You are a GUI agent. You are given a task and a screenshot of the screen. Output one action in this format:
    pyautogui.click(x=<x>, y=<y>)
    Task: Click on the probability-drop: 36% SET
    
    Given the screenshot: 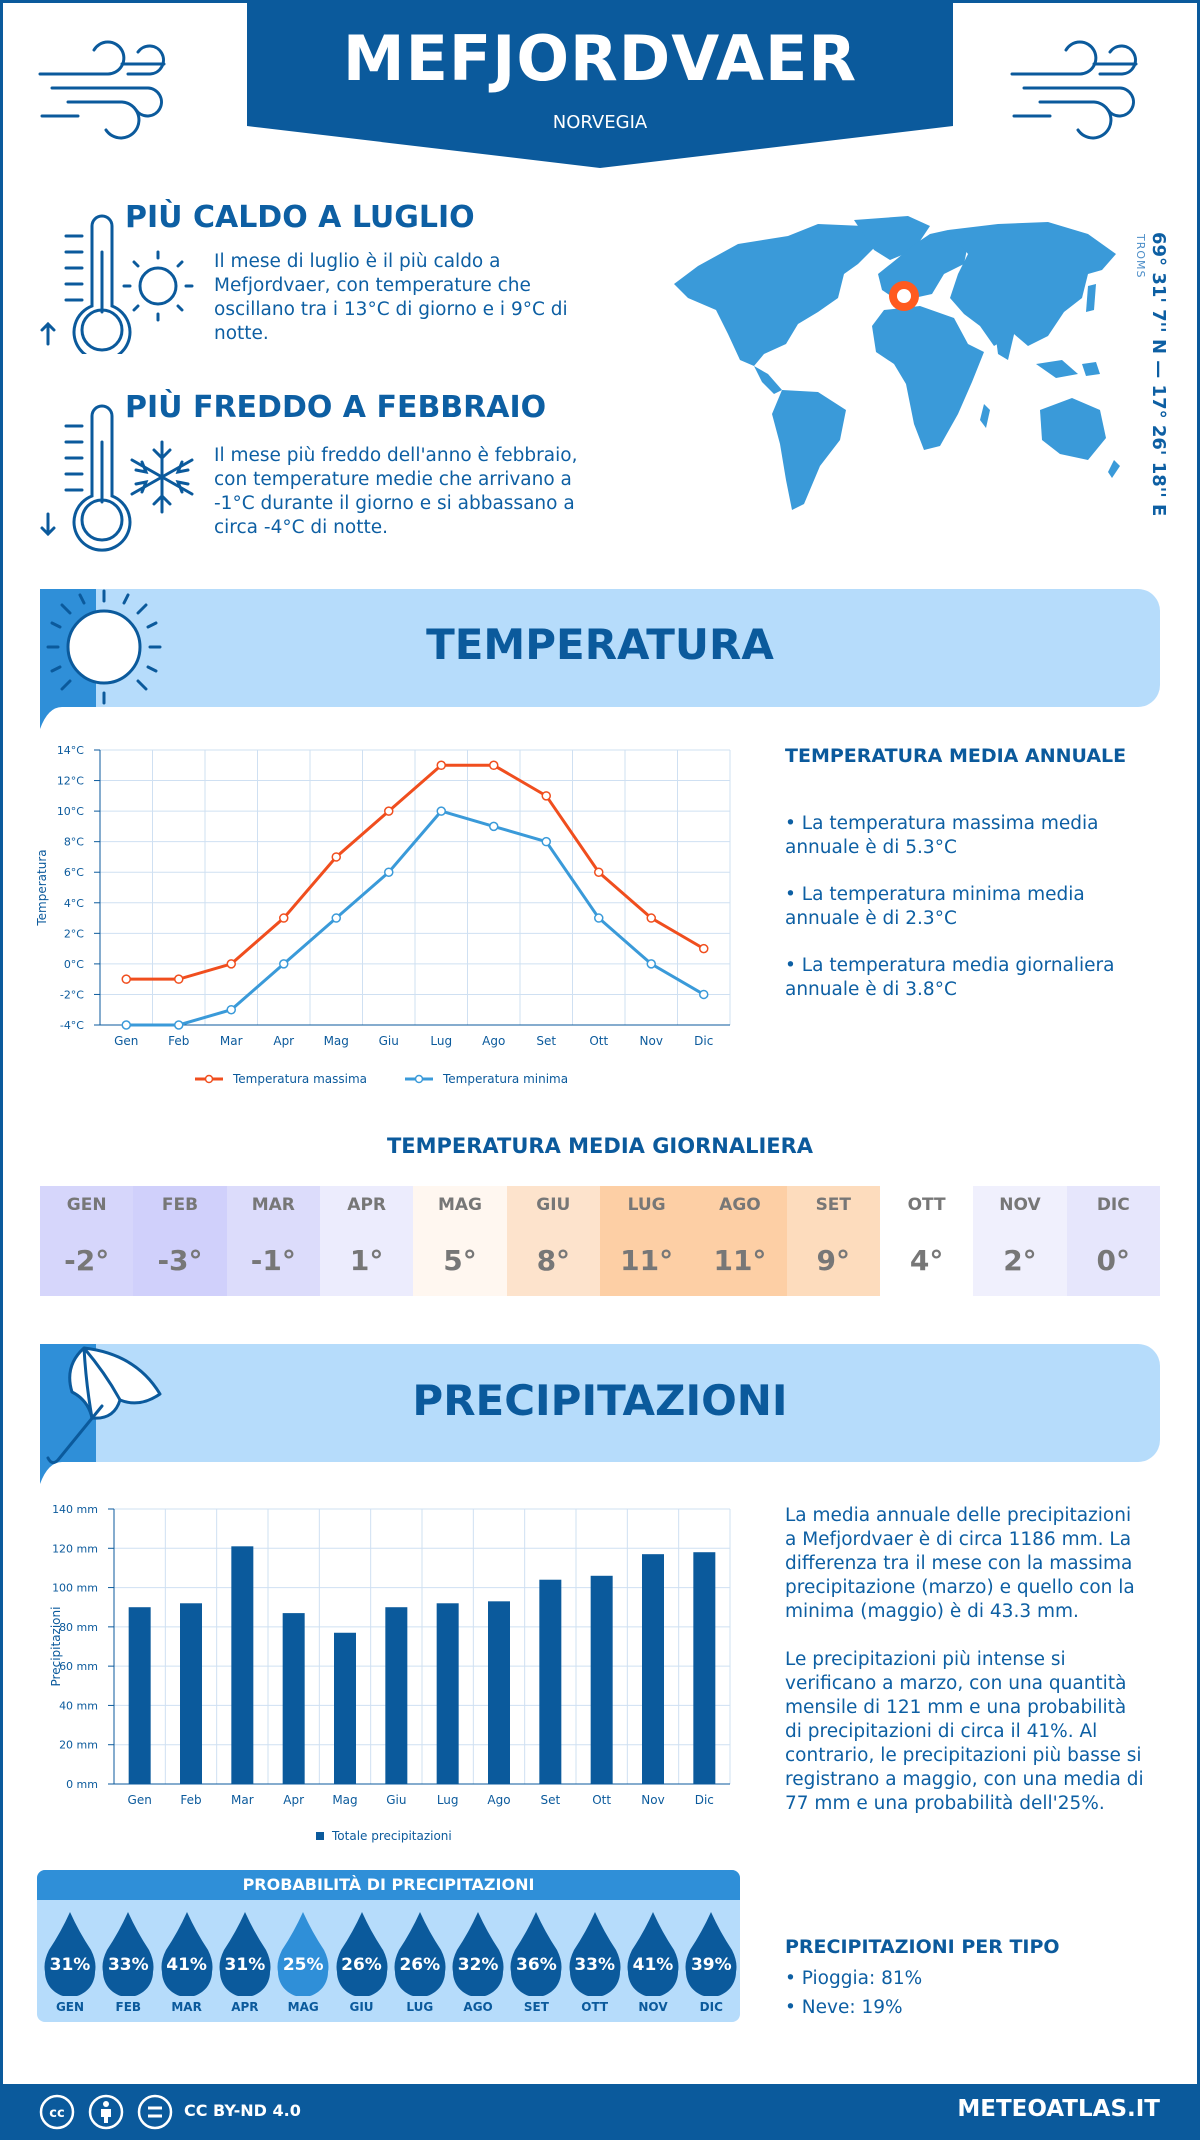 What is the action you would take?
    pyautogui.click(x=538, y=1962)
    